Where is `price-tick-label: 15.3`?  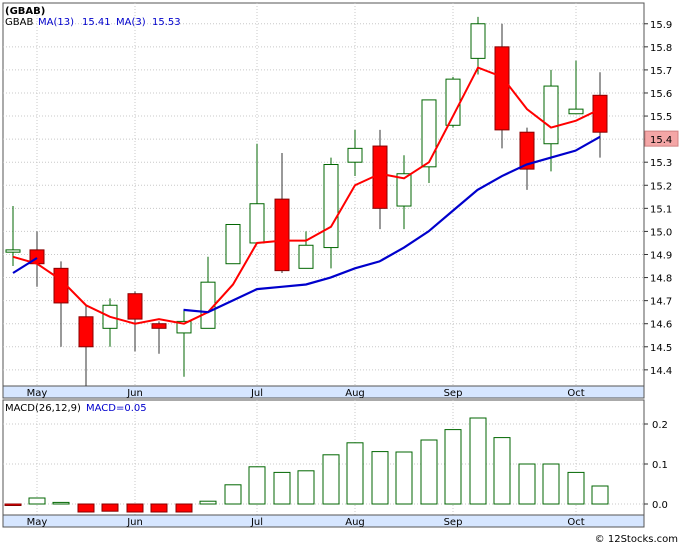 price-tick-label: 15.3 is located at coordinates (661, 163).